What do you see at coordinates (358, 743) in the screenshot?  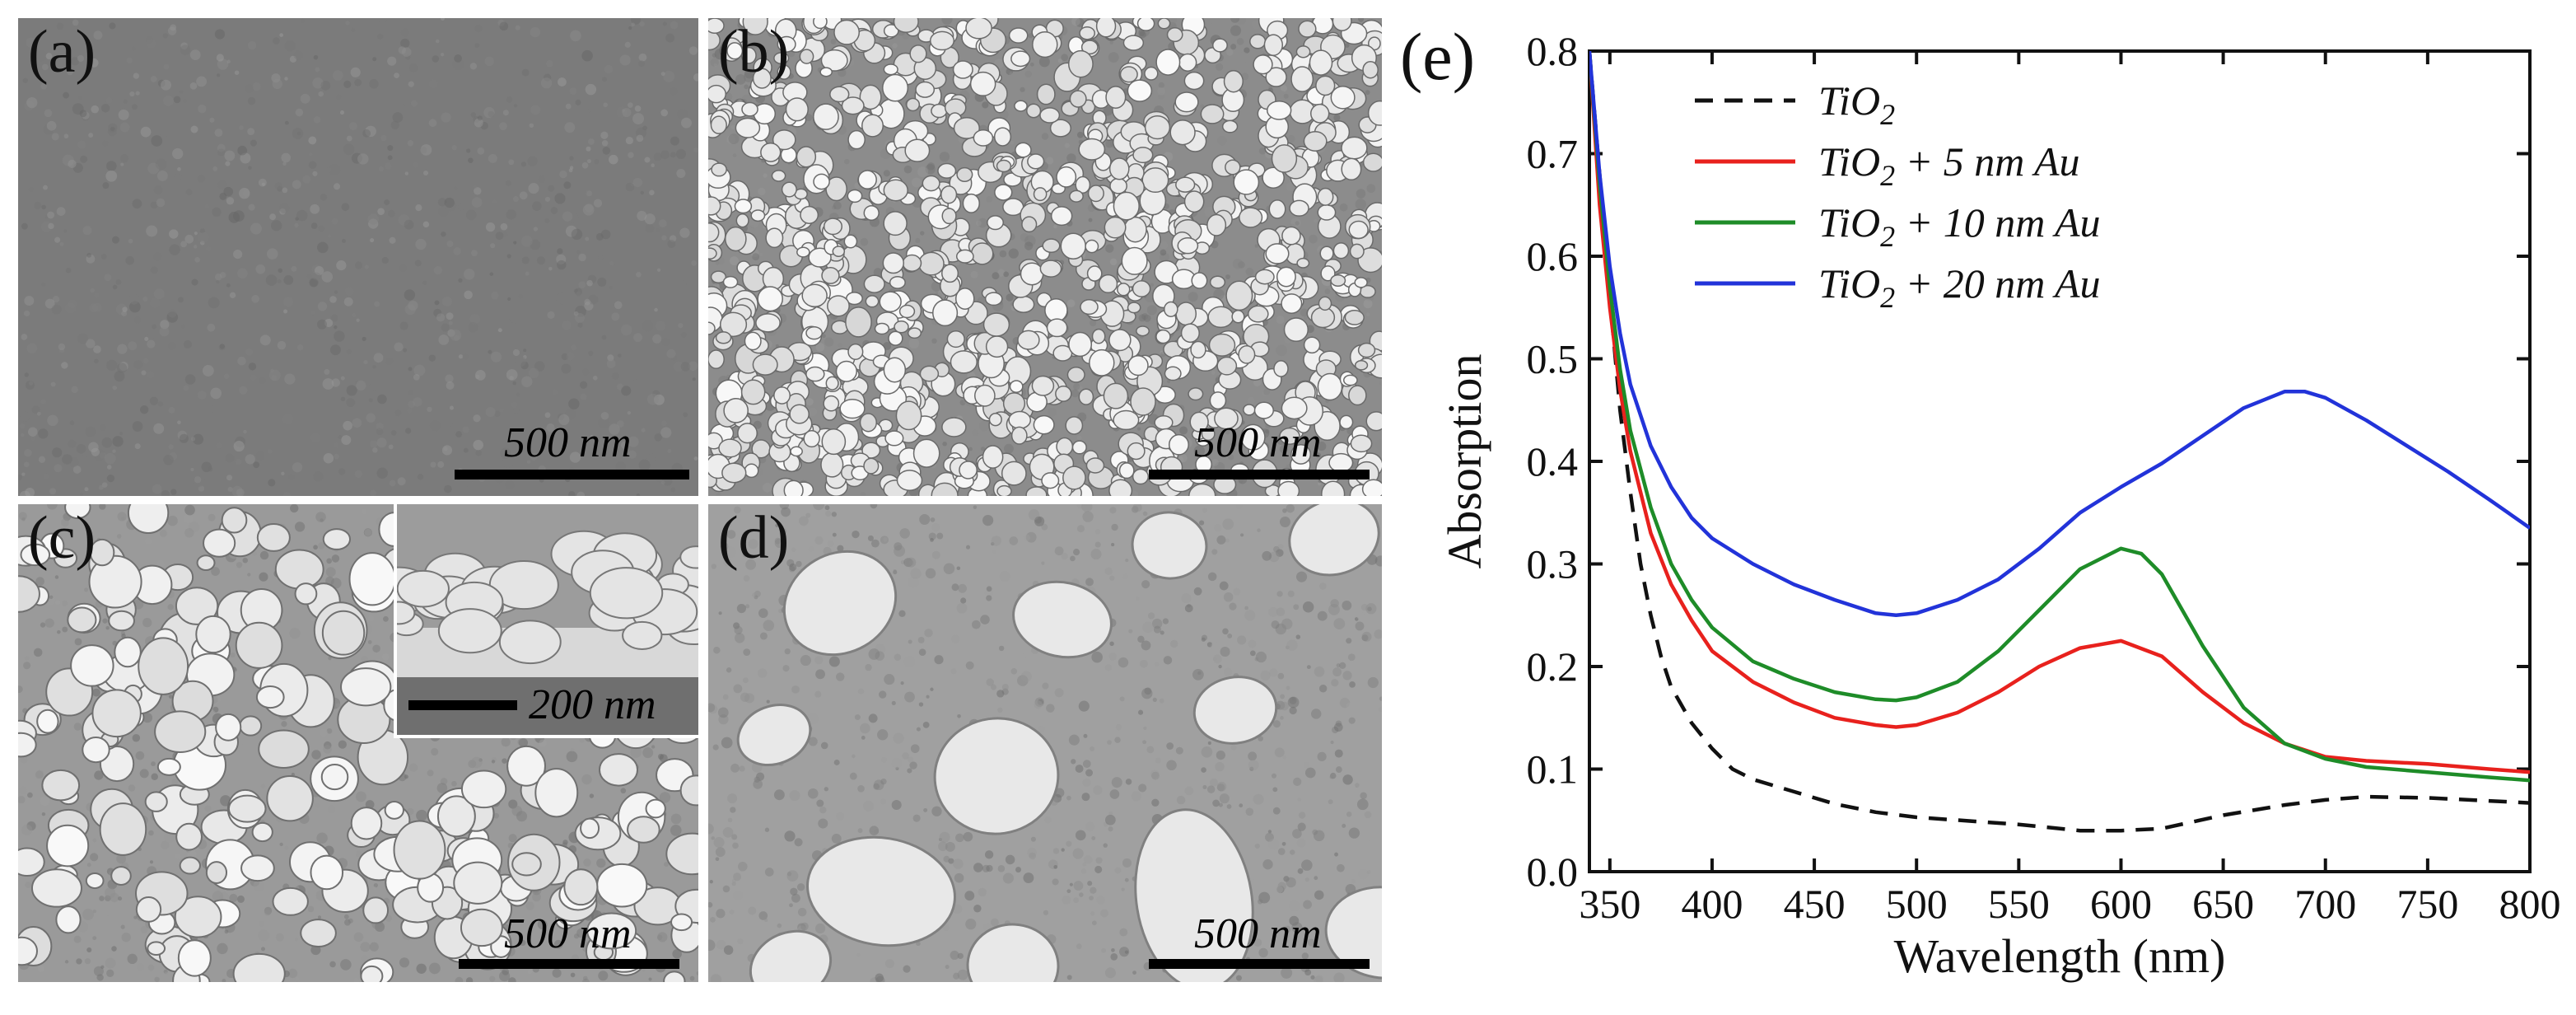 I see `sem-panel-c: (c) 200 nm 500 nm` at bounding box center [358, 743].